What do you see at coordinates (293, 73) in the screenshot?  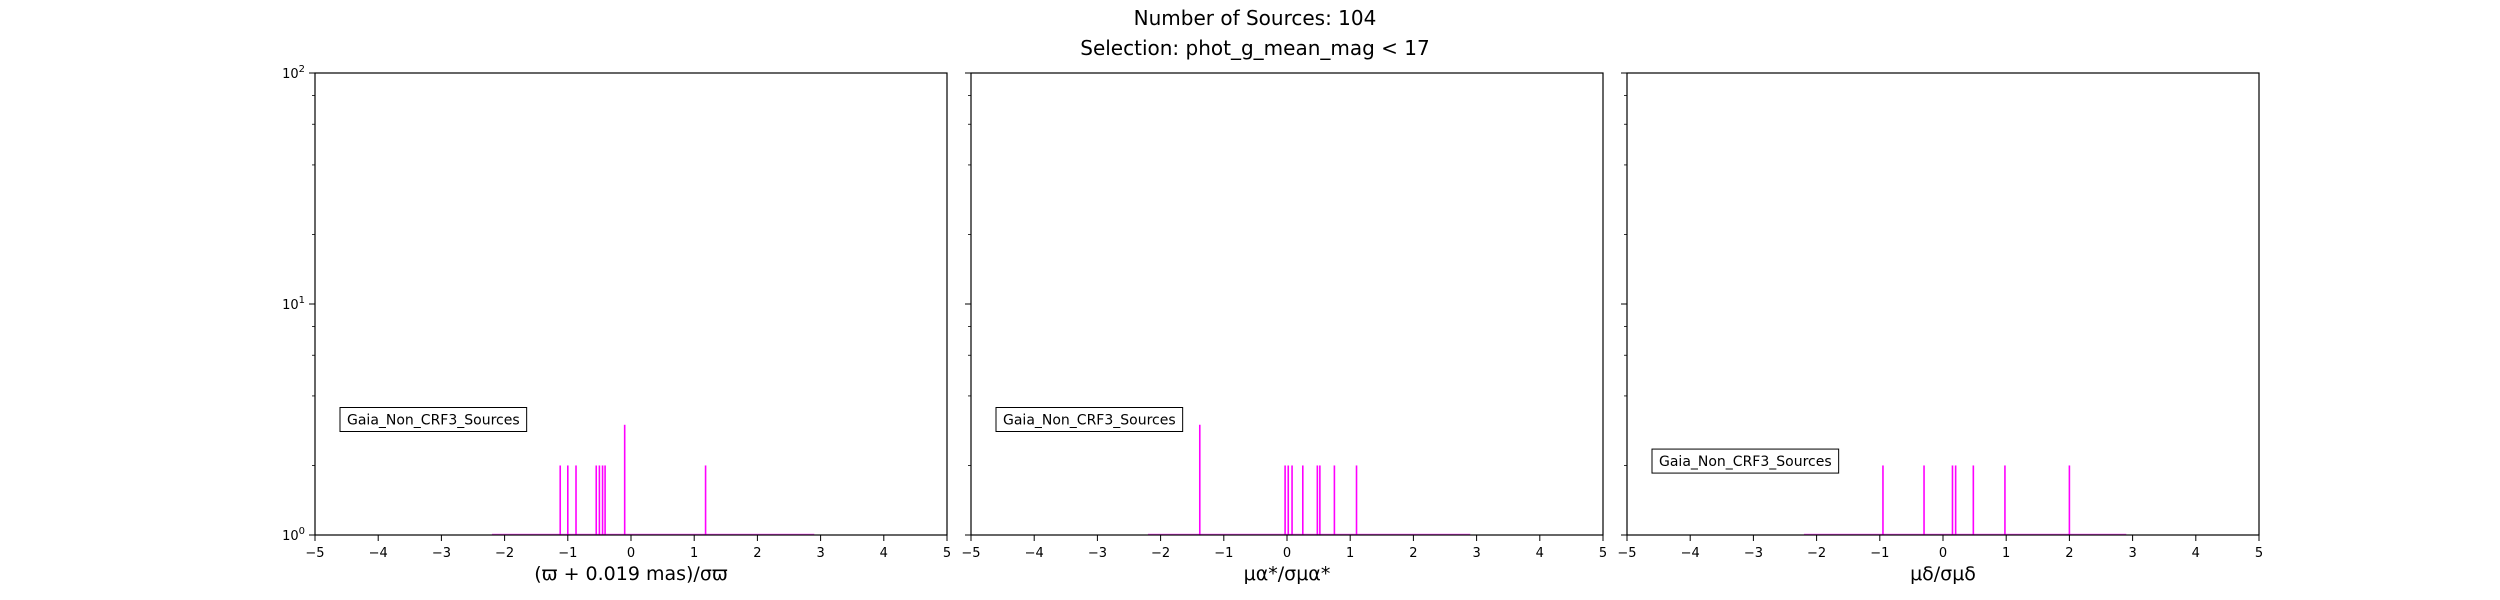 I see `y-tick-label: 10²` at bounding box center [293, 73].